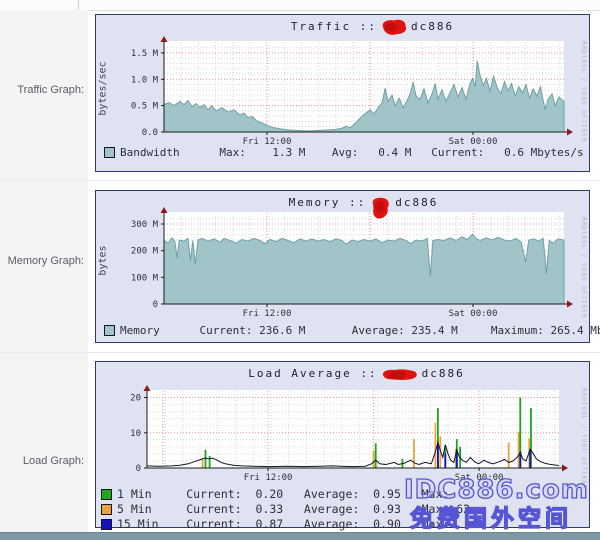 This screenshot has width=600, height=540. What do you see at coordinates (327, 202) in the screenshot?
I see `memory-title-text: Memory ::` at bounding box center [327, 202].